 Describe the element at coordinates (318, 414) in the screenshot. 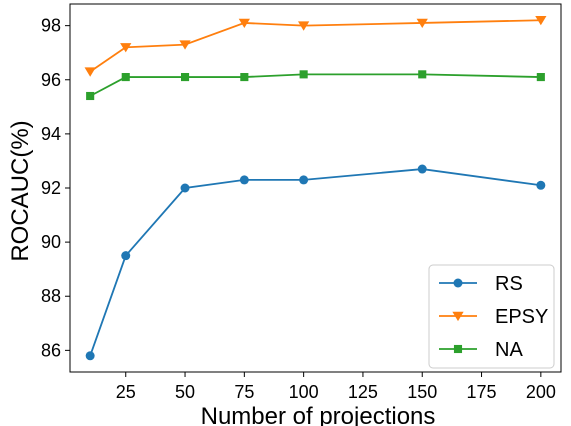

I see `x-axis-title: Number of projections` at that location.